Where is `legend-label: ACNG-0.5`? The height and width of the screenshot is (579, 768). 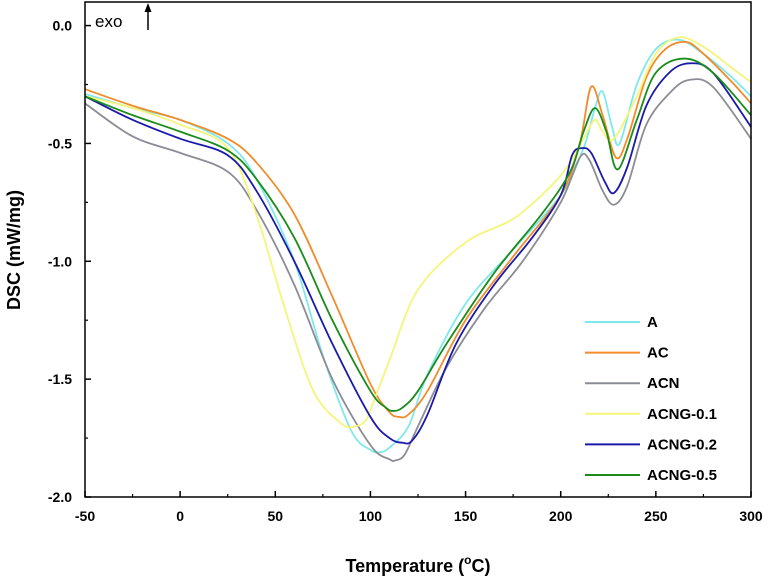
legend-label: ACNG-0.5 is located at coordinates (682, 475).